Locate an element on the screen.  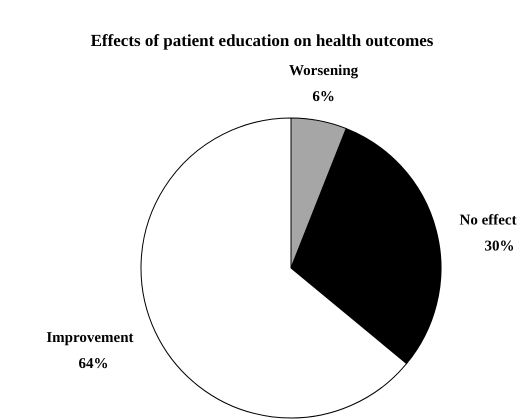
data-label: 6% is located at coordinates (323, 97).